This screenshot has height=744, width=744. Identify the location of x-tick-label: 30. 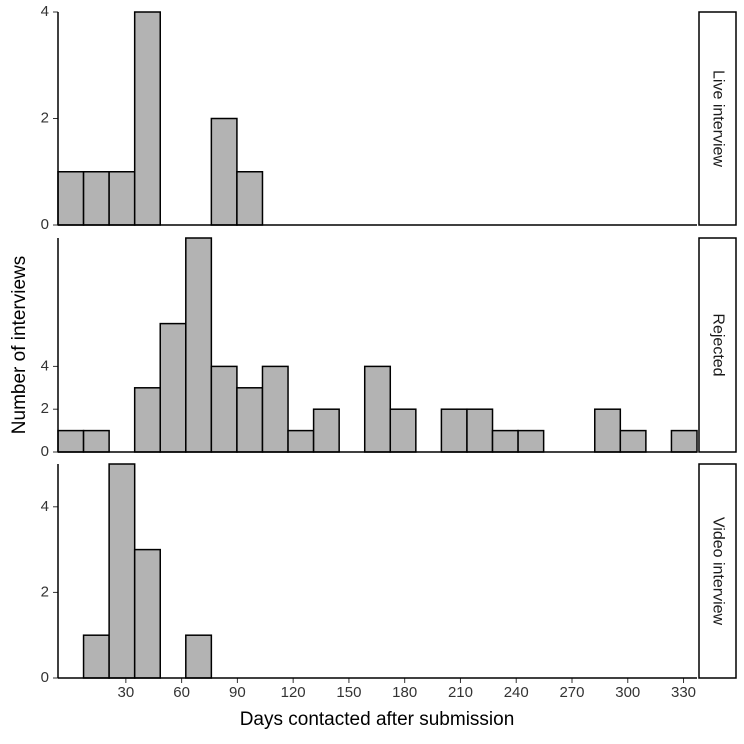
(126, 692).